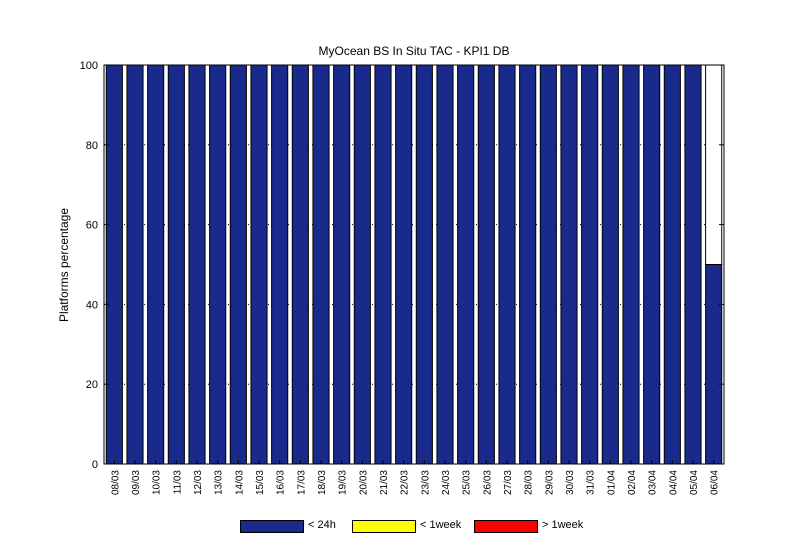 The width and height of the screenshot is (799, 556). I want to click on x-tick-label: 22/03, so click(405, 482).